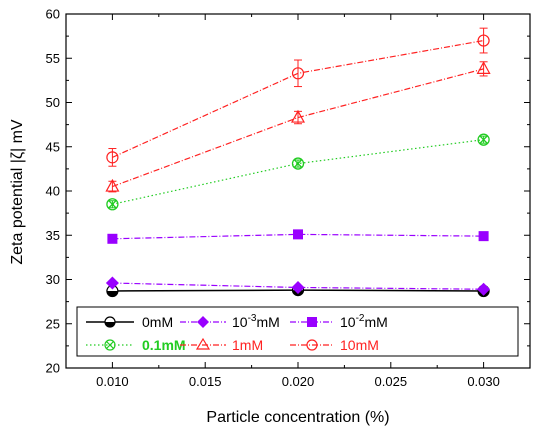 The height and width of the screenshot is (436, 550). What do you see at coordinates (164, 345) in the screenshot?
I see `legend-label-0.1mM: 0.1mM` at bounding box center [164, 345].